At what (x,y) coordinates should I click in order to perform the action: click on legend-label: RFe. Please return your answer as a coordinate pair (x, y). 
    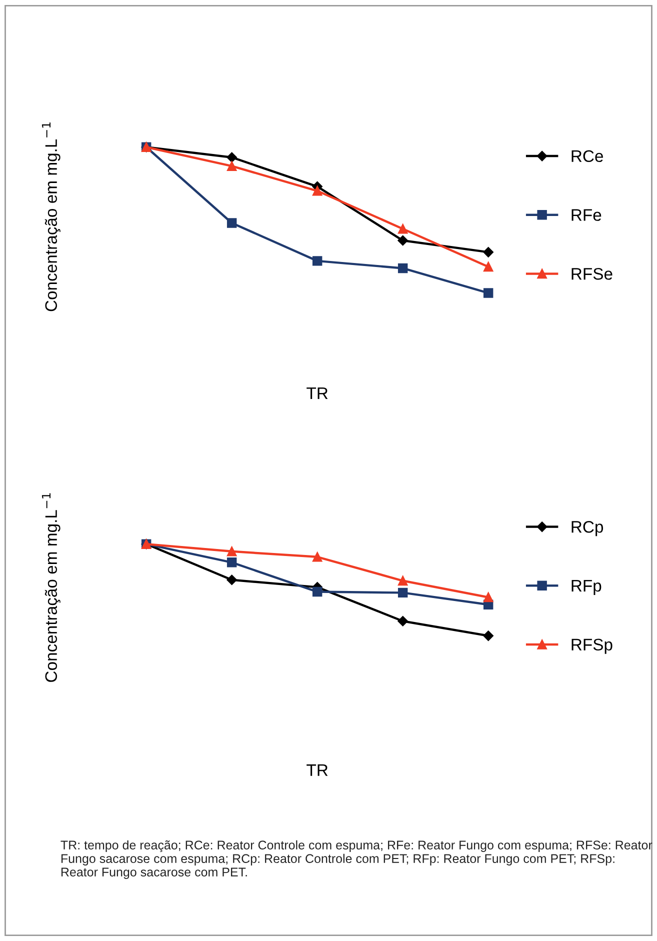
    Looking at the image, I should click on (587, 215).